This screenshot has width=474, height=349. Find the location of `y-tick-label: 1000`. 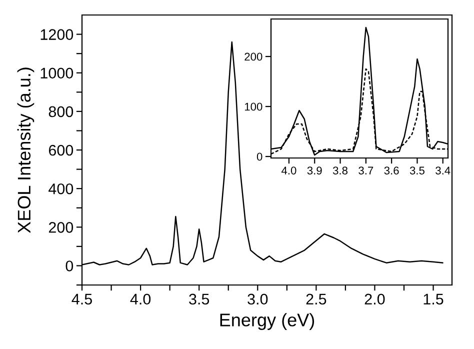

y-tick-label: 1000 is located at coordinates (57, 73).